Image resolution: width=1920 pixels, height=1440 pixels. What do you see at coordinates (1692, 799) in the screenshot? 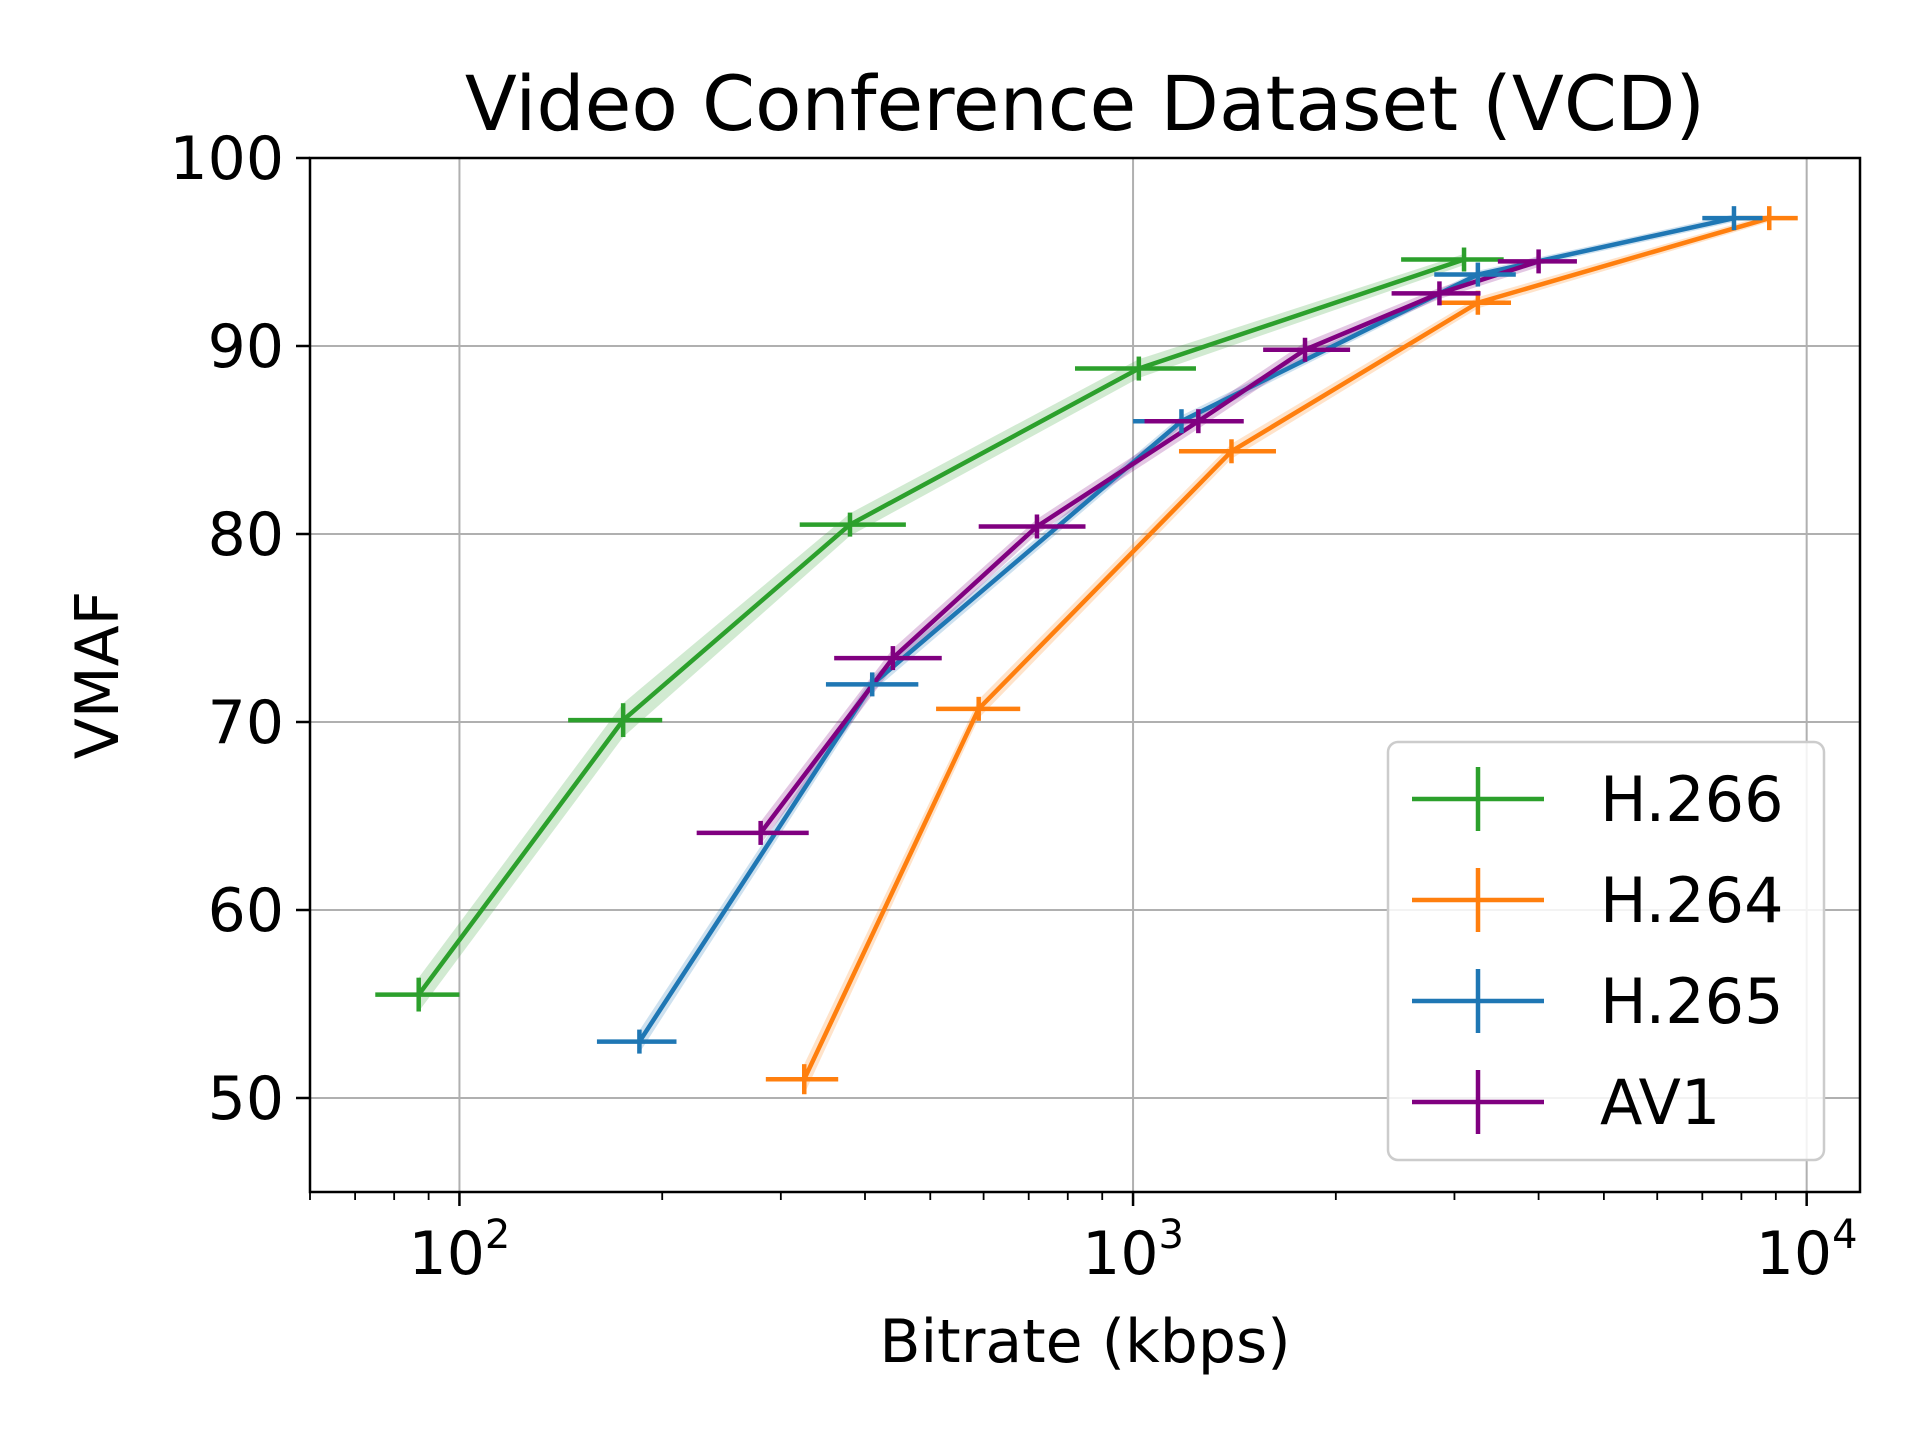
I see `legend-label: H.266` at bounding box center [1692, 799].